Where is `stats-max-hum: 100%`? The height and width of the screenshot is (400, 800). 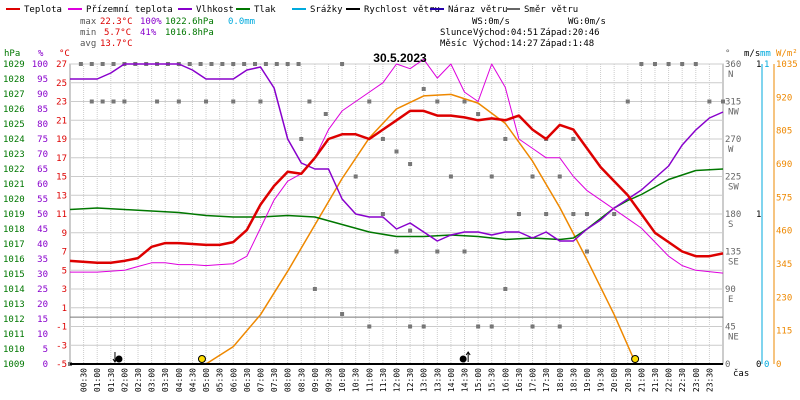
stats-max-hum: 100% is located at coordinates (151, 22).